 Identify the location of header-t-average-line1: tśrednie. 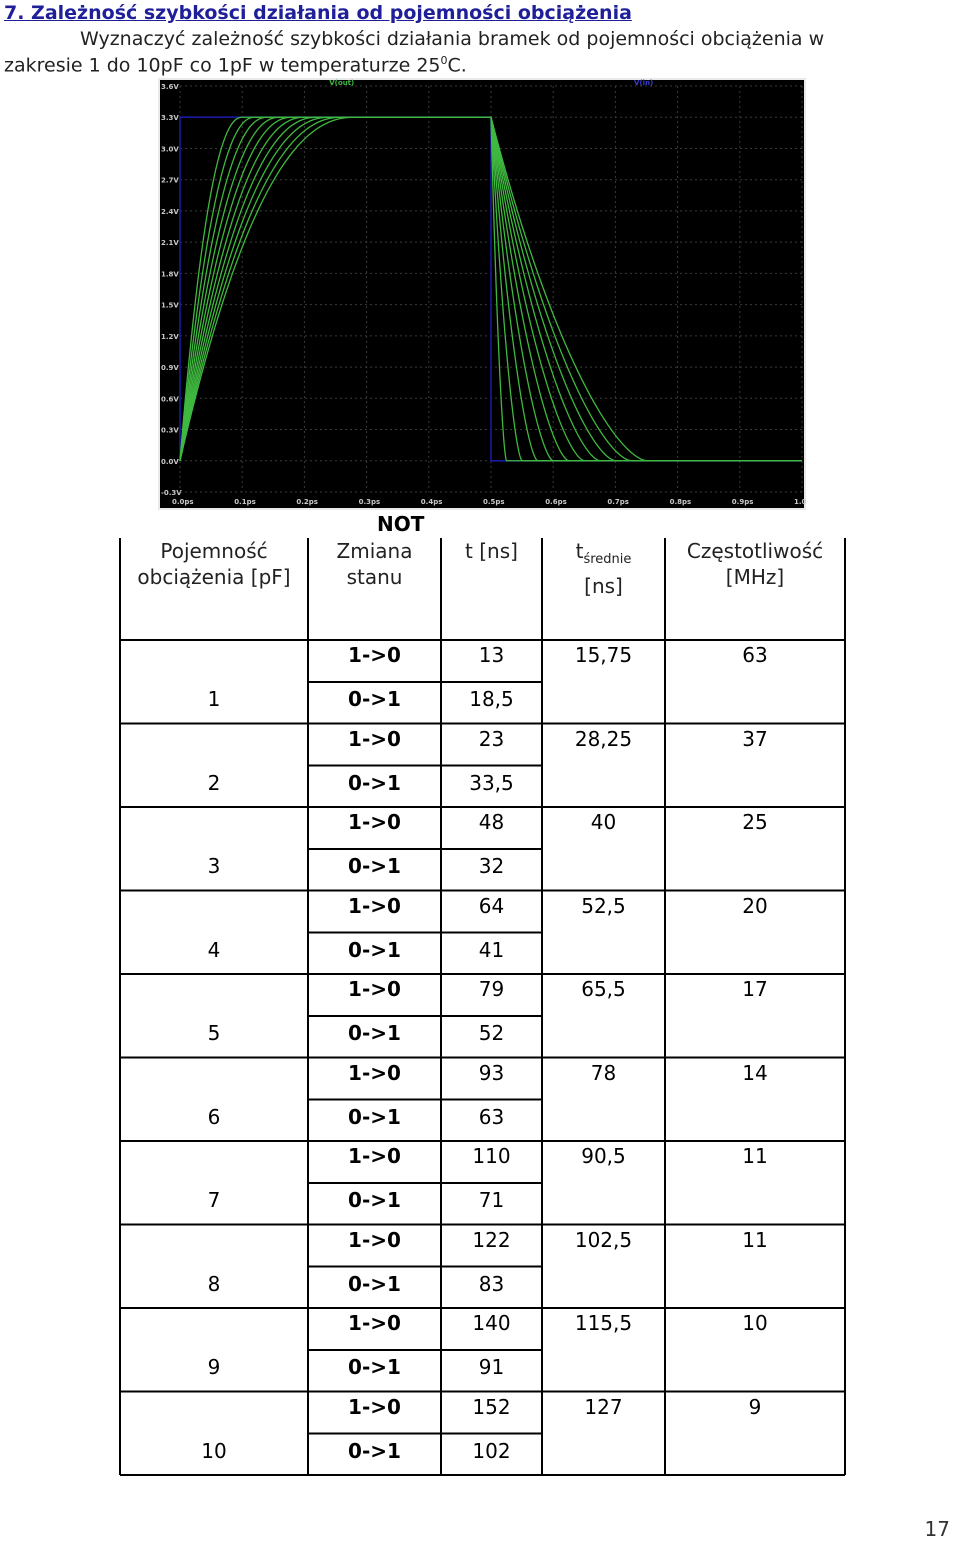
(603, 555).